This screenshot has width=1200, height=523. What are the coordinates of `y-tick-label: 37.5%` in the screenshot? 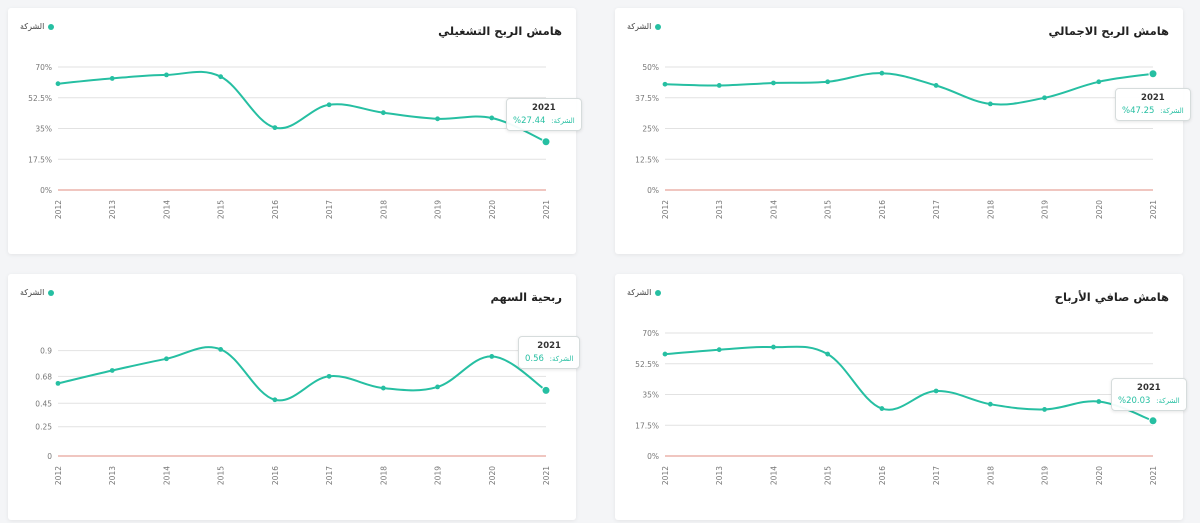 It's located at (647, 98).